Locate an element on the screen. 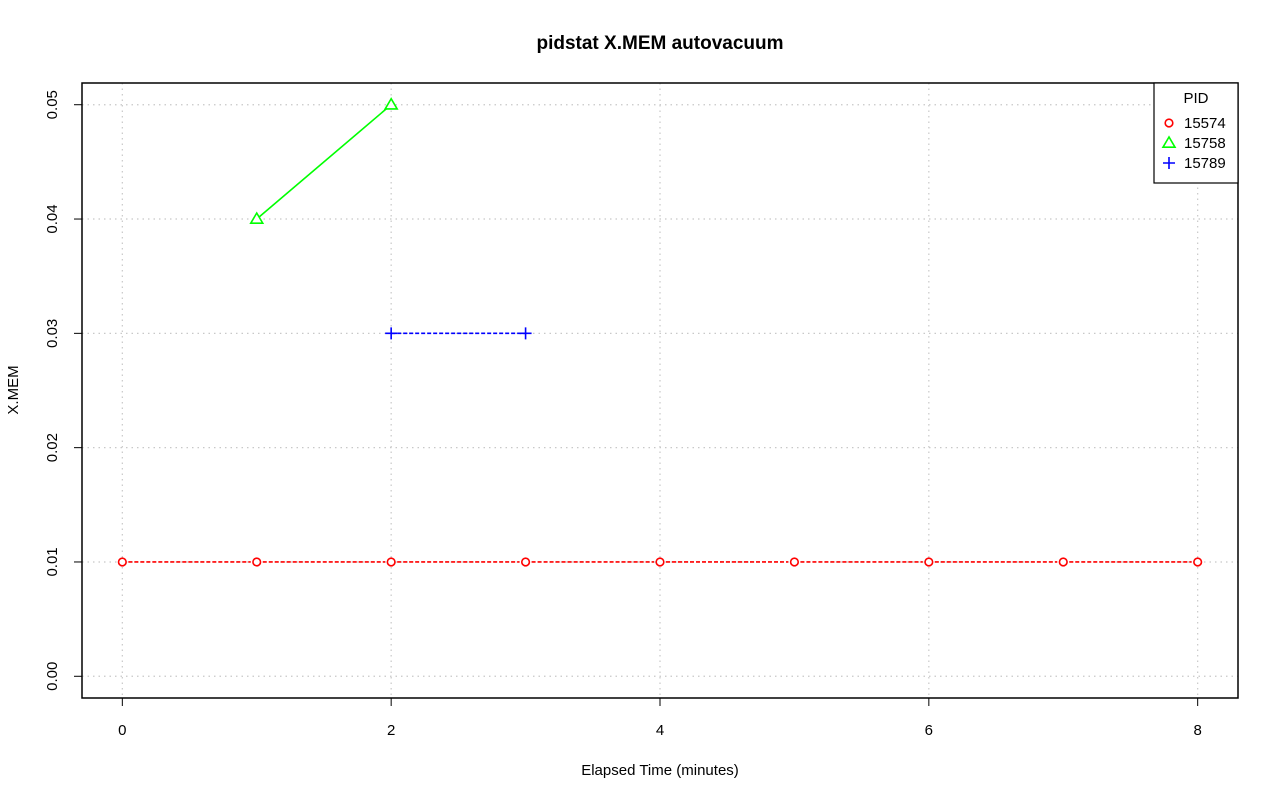  legend-items: 15574 15758 15789 is located at coordinates (1193, 143).